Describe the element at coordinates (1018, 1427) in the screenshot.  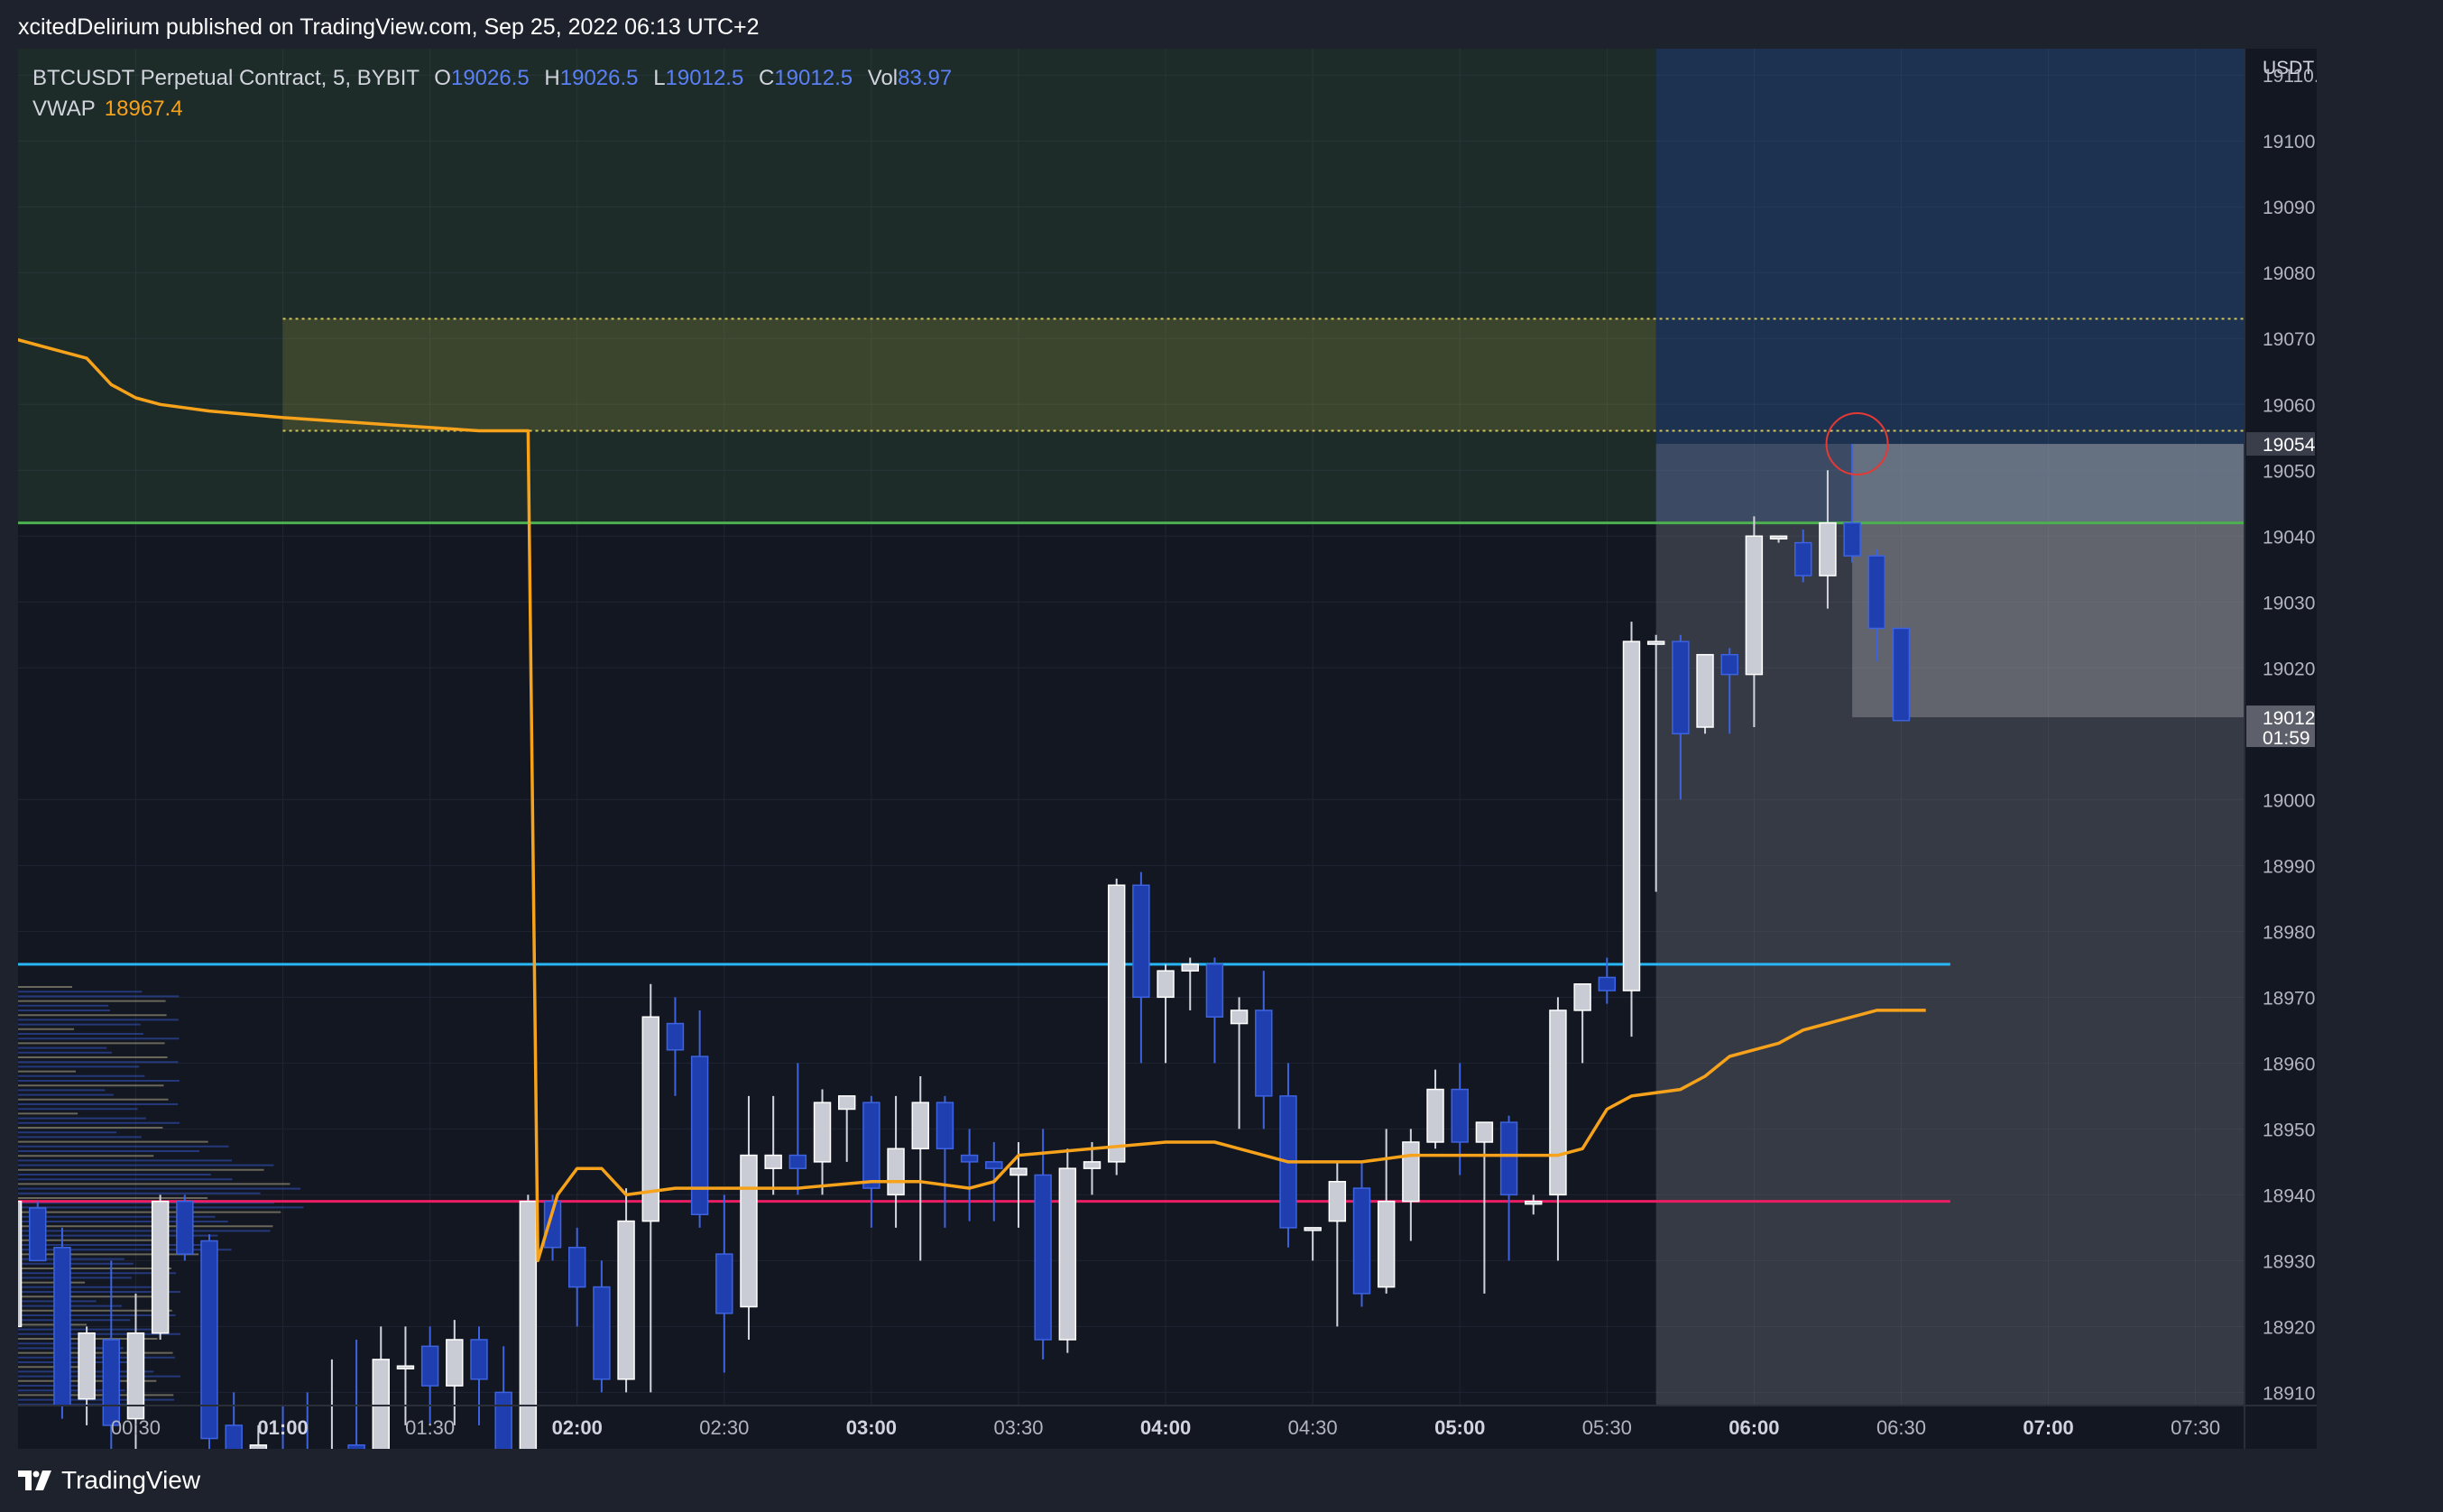
I see `time-tick-label: 03:30` at that location.